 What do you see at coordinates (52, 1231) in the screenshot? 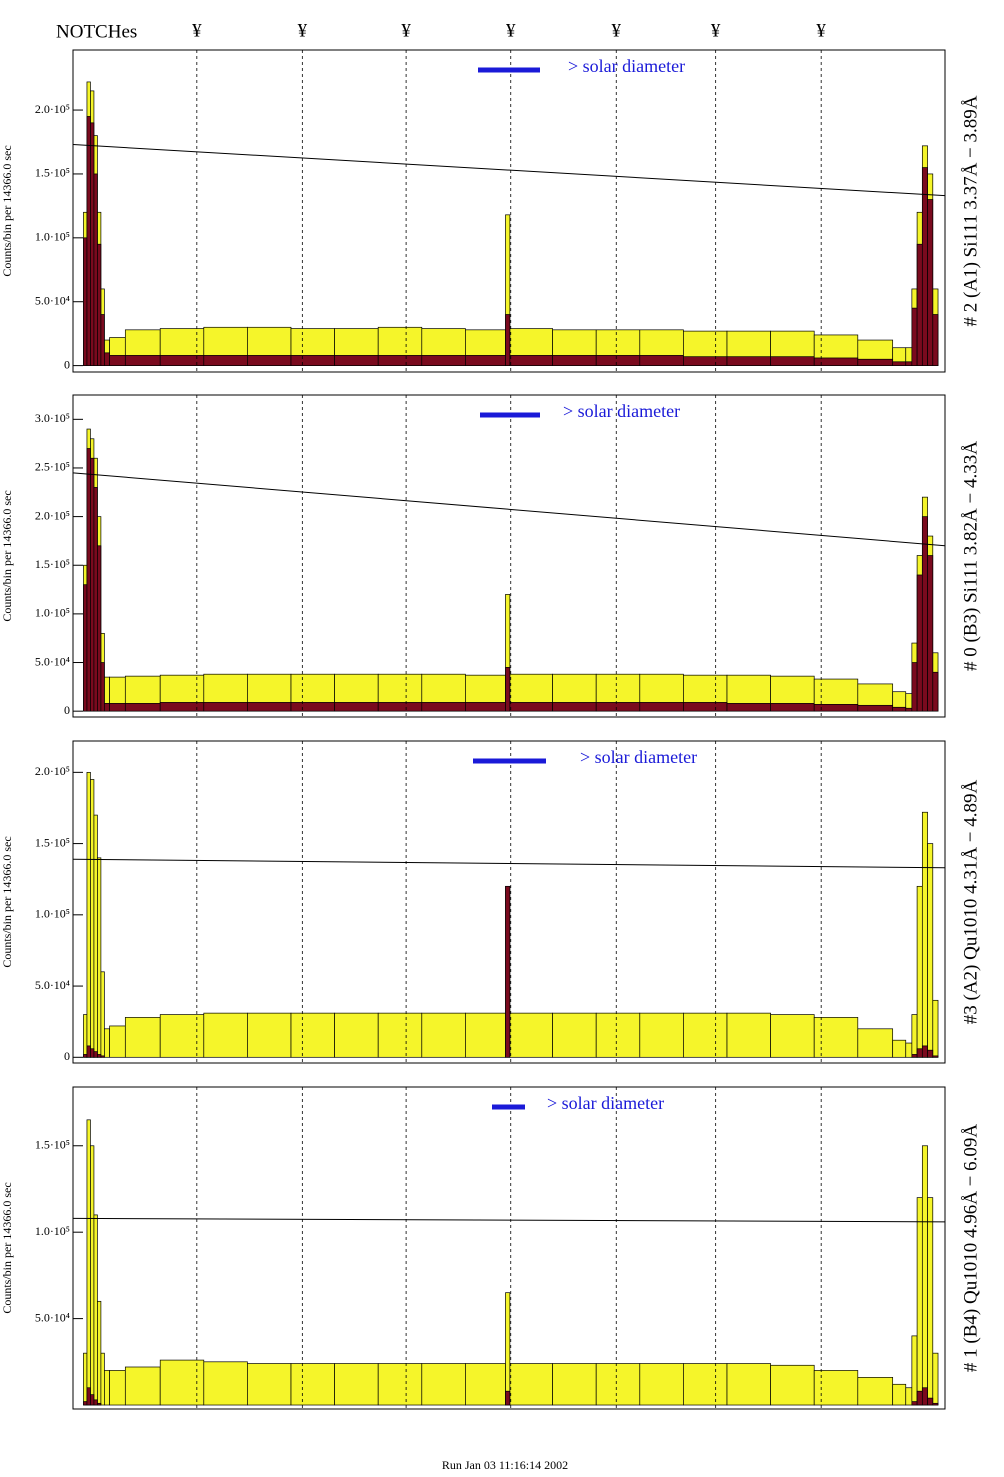
I see `y-tick-label: 1.0·10⁵` at bounding box center [52, 1231].